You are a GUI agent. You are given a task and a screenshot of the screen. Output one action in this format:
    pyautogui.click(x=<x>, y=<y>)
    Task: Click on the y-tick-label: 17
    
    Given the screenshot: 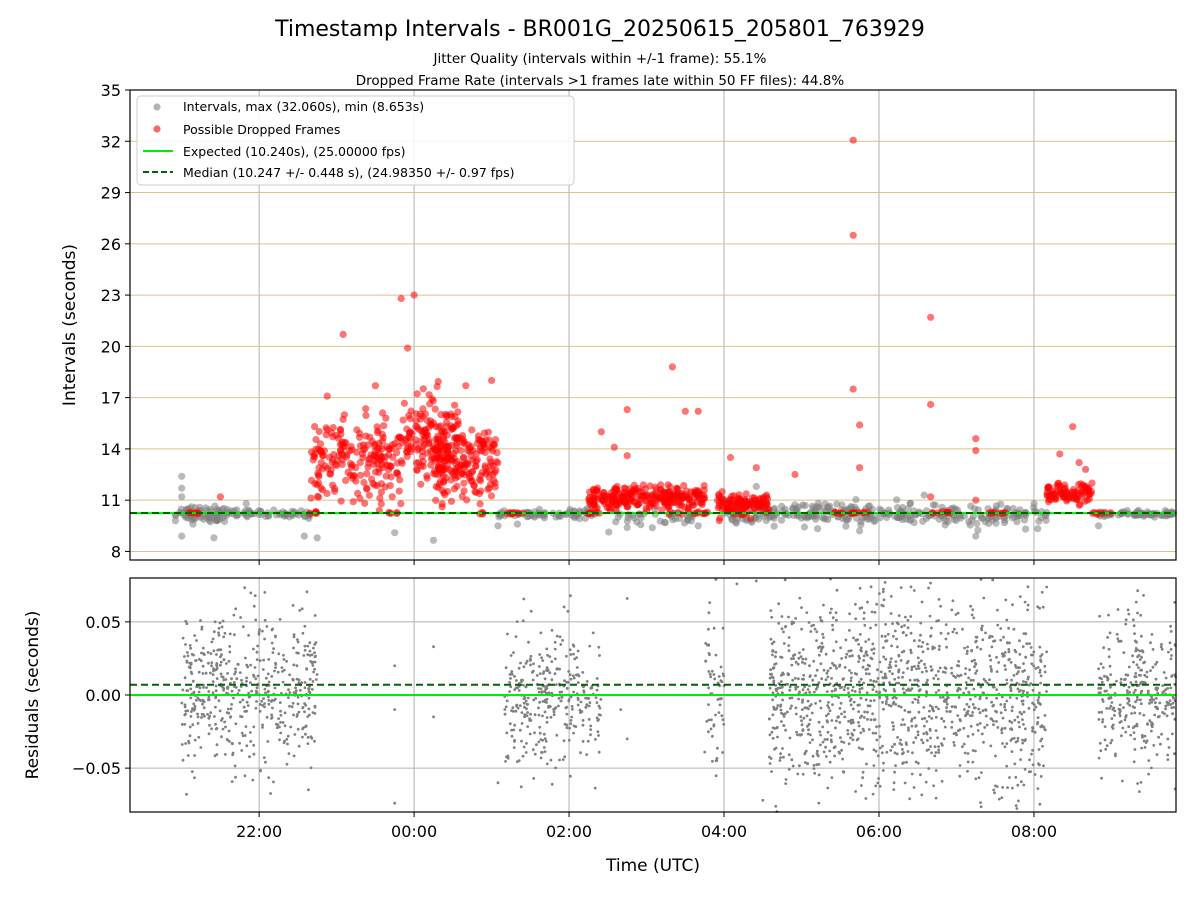 What is the action you would take?
    pyautogui.click(x=111, y=398)
    